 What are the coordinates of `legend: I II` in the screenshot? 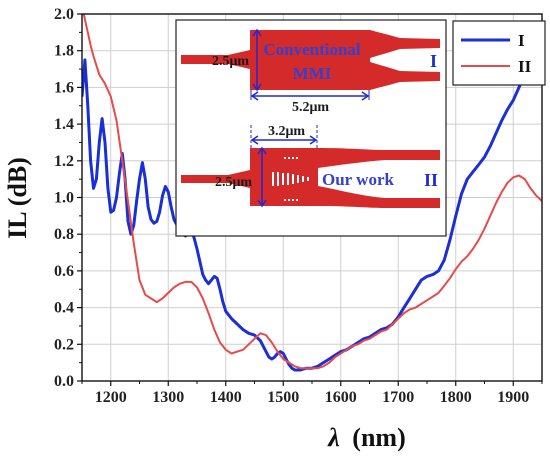 It's located at (499, 53).